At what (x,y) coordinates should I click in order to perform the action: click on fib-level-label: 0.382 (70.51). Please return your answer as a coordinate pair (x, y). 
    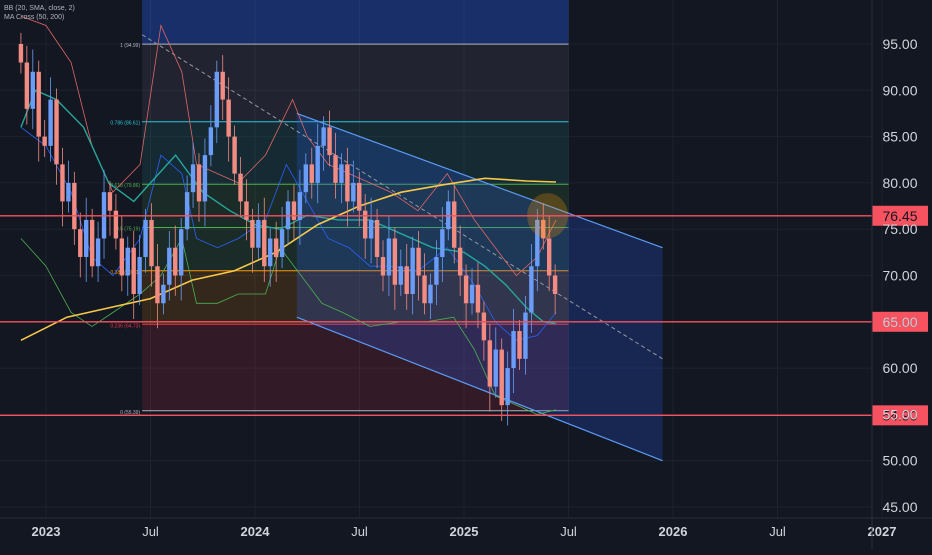
    Looking at the image, I should click on (125, 273).